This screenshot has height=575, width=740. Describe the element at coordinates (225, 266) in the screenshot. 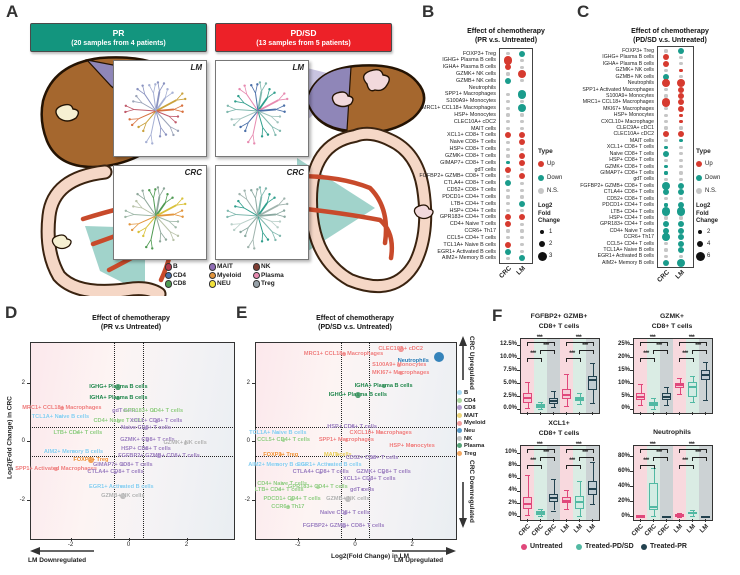

I see `celltype-legend-label-MAIT: MAIT` at that location.